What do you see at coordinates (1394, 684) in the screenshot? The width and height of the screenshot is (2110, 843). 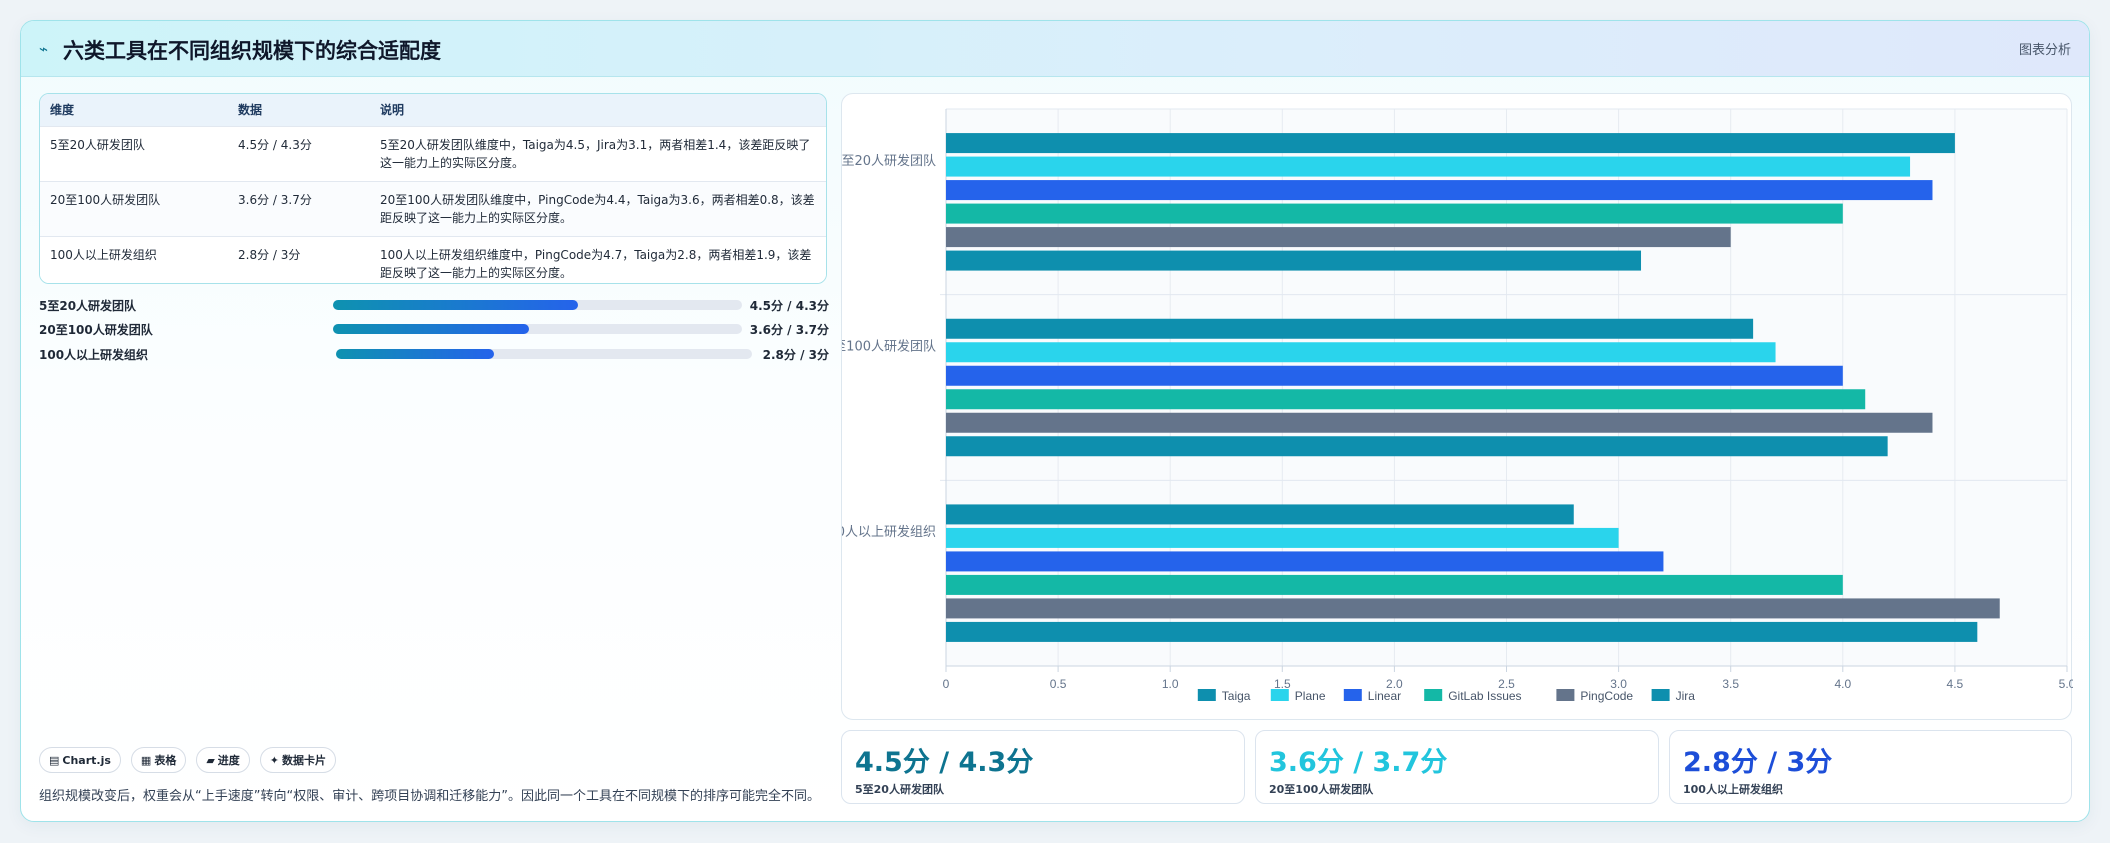 I see `x-tick-label: 2.0` at bounding box center [1394, 684].